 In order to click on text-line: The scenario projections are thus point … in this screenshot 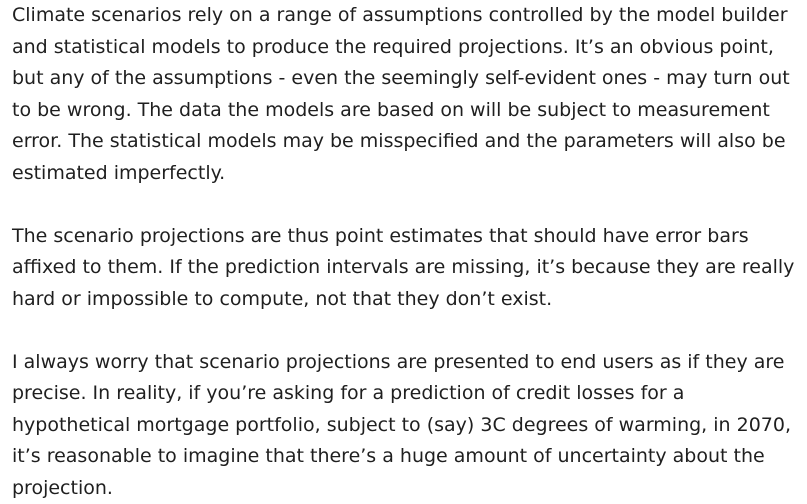, I will do `click(380, 235)`.